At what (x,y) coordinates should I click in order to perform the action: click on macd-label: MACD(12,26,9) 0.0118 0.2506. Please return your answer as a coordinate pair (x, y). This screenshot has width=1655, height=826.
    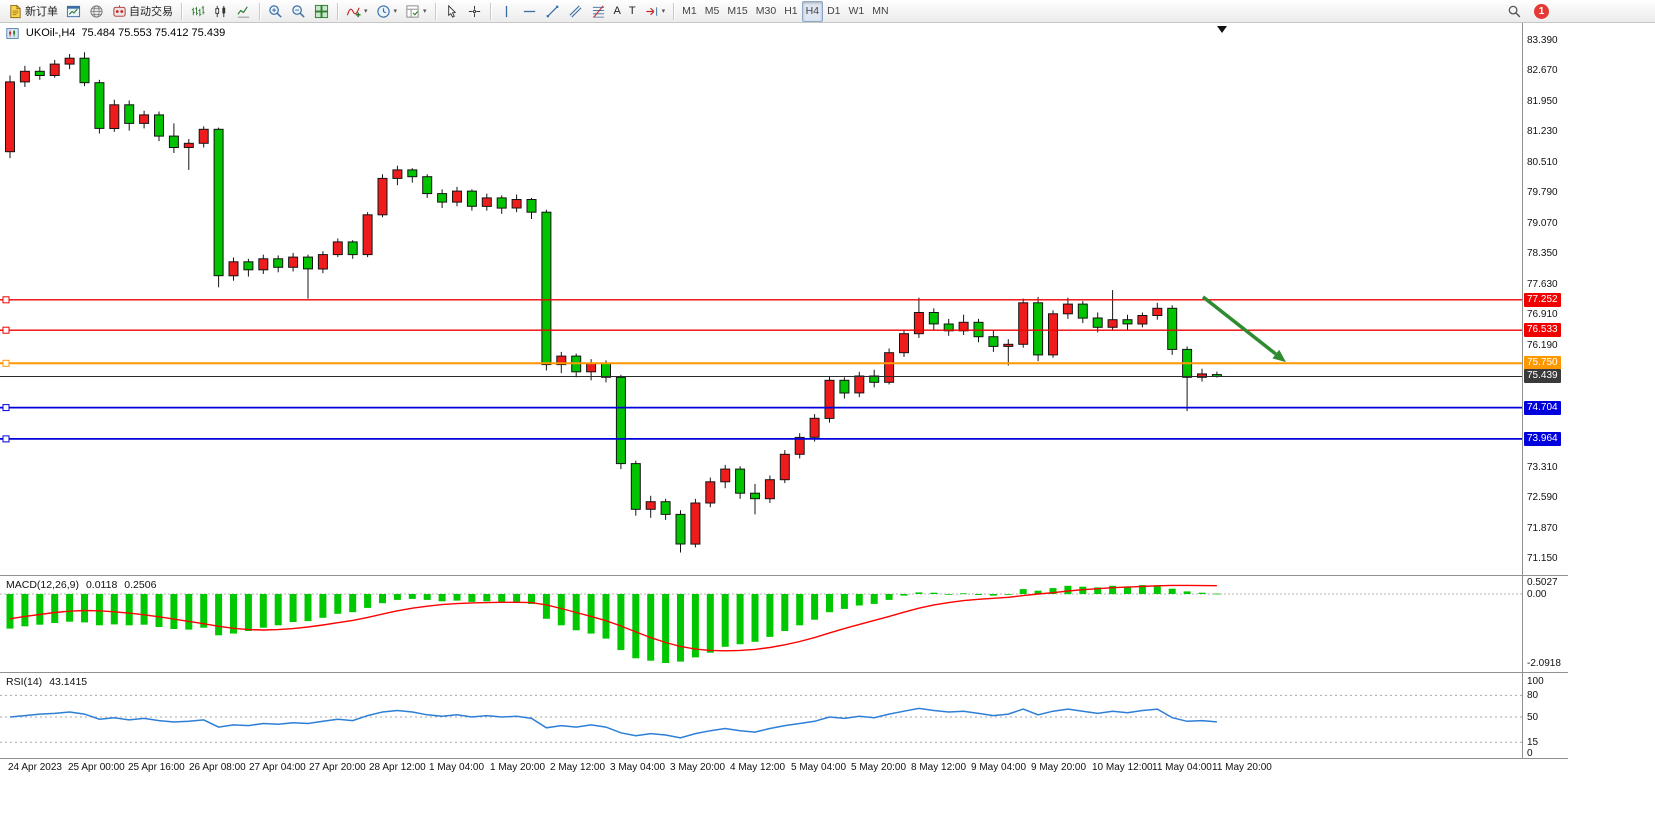
    Looking at the image, I should click on (81, 585).